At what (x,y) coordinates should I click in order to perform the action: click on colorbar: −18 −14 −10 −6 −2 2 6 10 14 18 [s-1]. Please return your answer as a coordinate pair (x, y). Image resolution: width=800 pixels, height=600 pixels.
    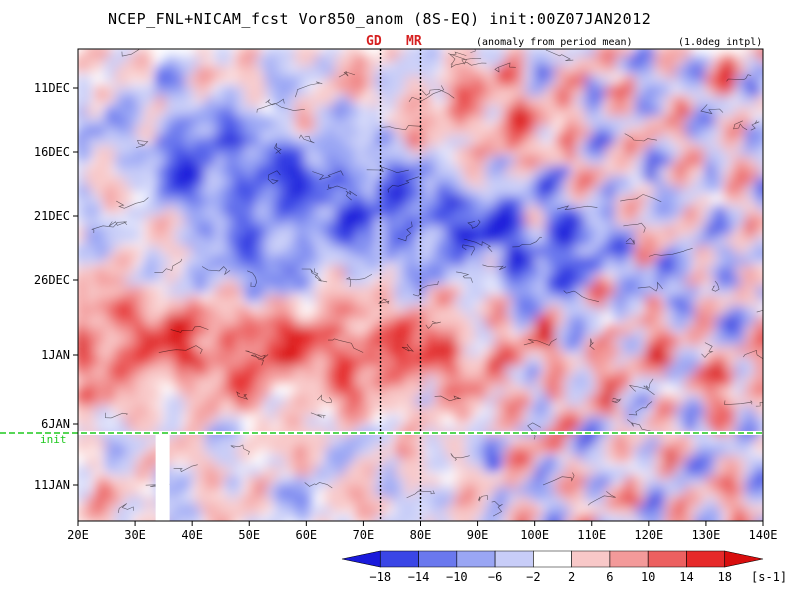
    Looking at the image, I should click on (564, 567).